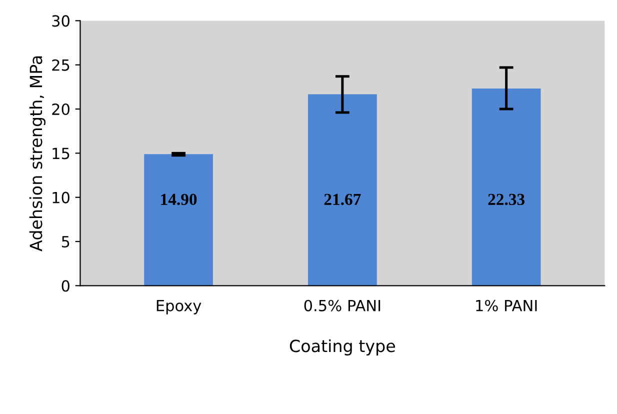 The width and height of the screenshot is (617, 414). What do you see at coordinates (61, 21) in the screenshot?
I see `y-tick-label: 30` at bounding box center [61, 21].